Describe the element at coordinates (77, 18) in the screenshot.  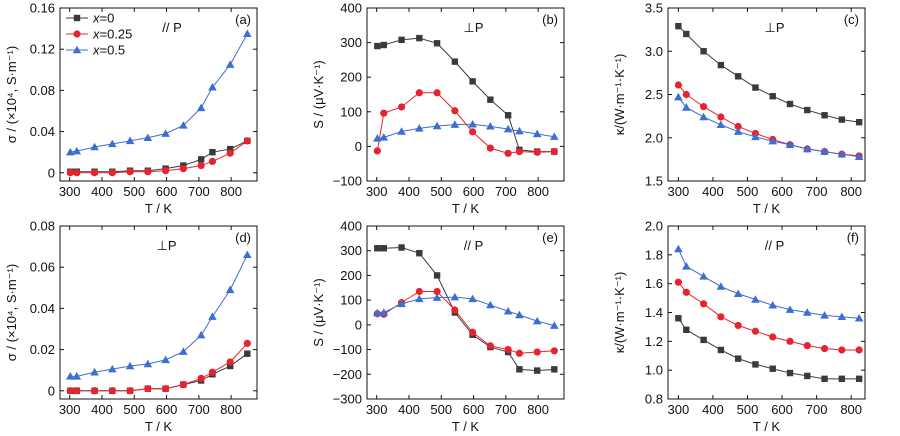
I see `legend-marker-x0` at that location.